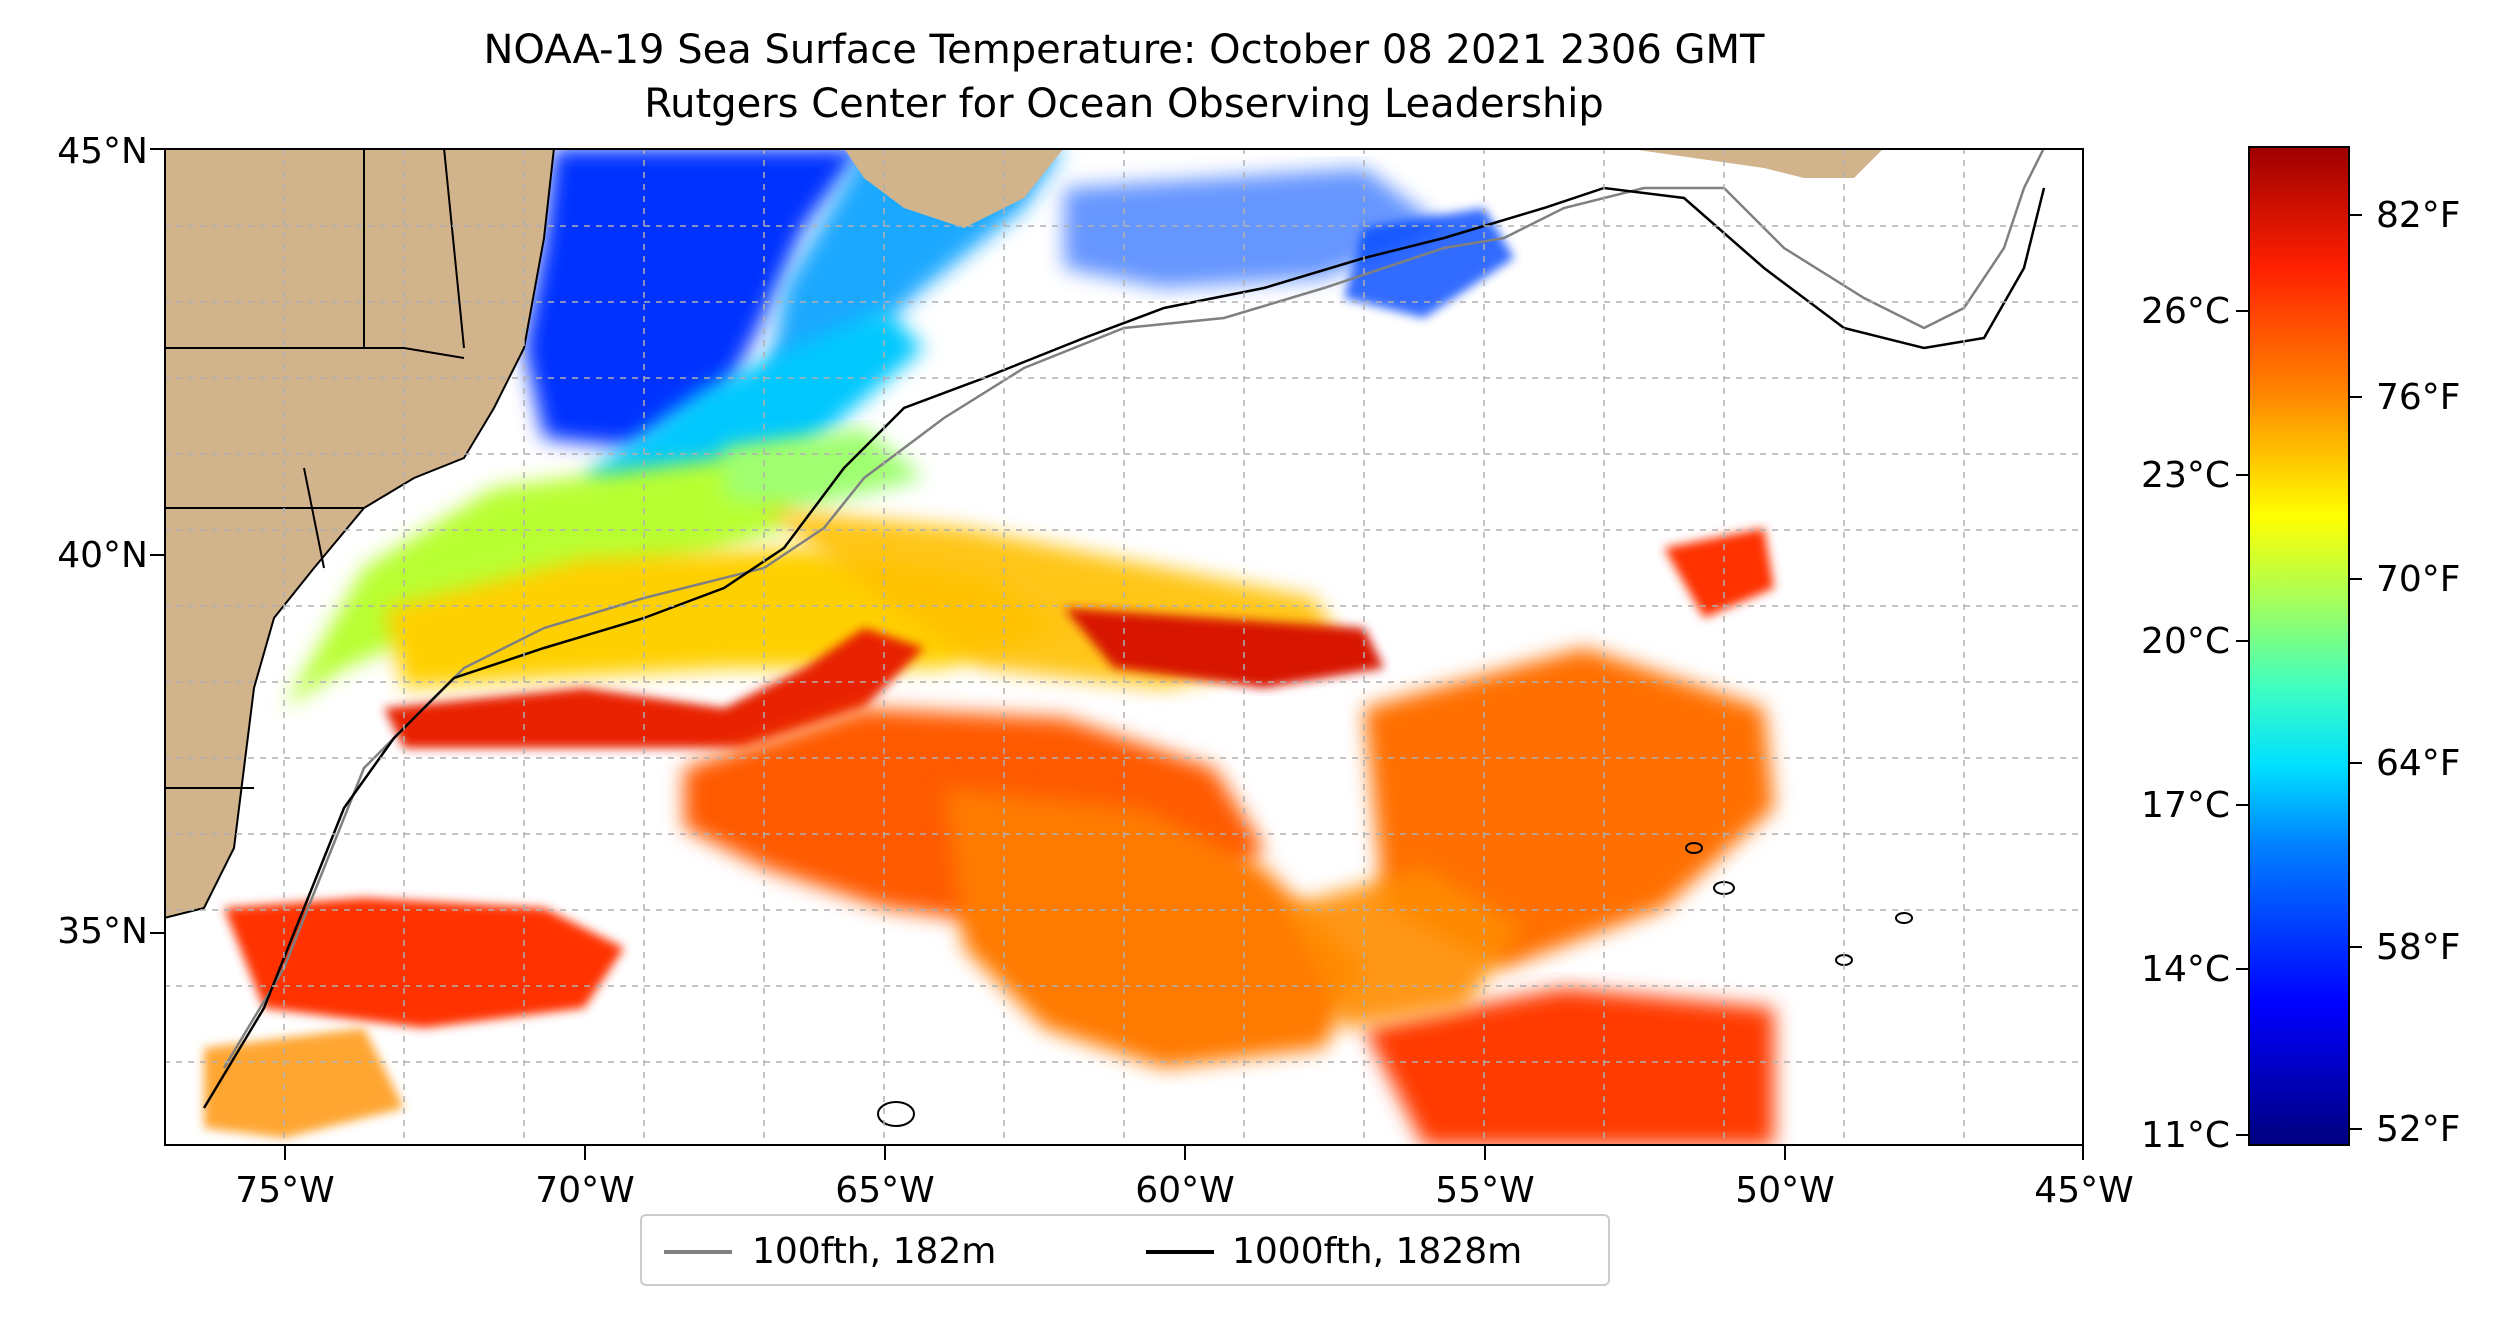 The height and width of the screenshot is (1318, 2502). Describe the element at coordinates (2185, 1135) in the screenshot. I see `colorbar-celsius-label: 11°C` at that location.